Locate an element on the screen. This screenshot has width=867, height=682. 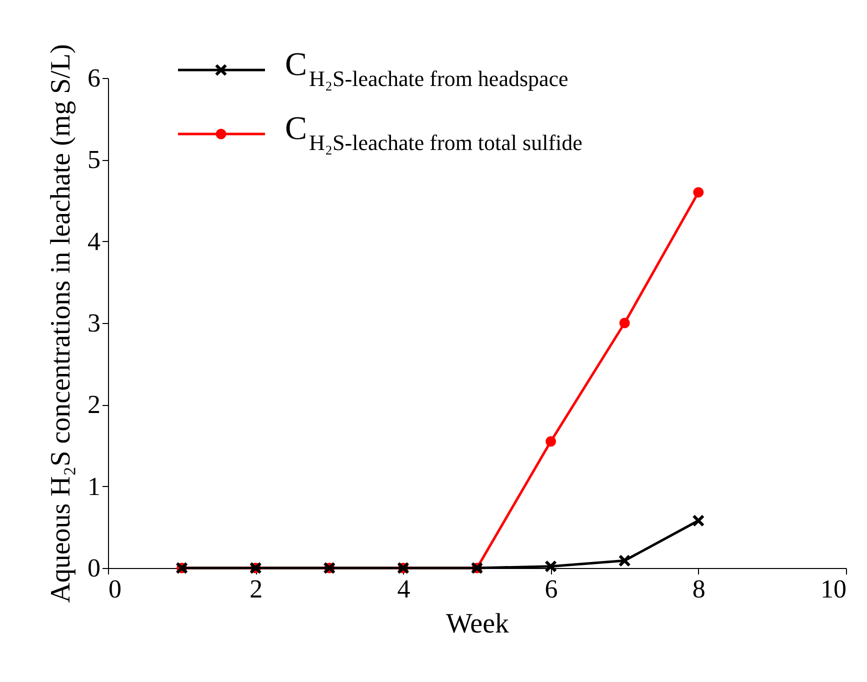
y-tick-label: 6 is located at coordinates (94, 78).